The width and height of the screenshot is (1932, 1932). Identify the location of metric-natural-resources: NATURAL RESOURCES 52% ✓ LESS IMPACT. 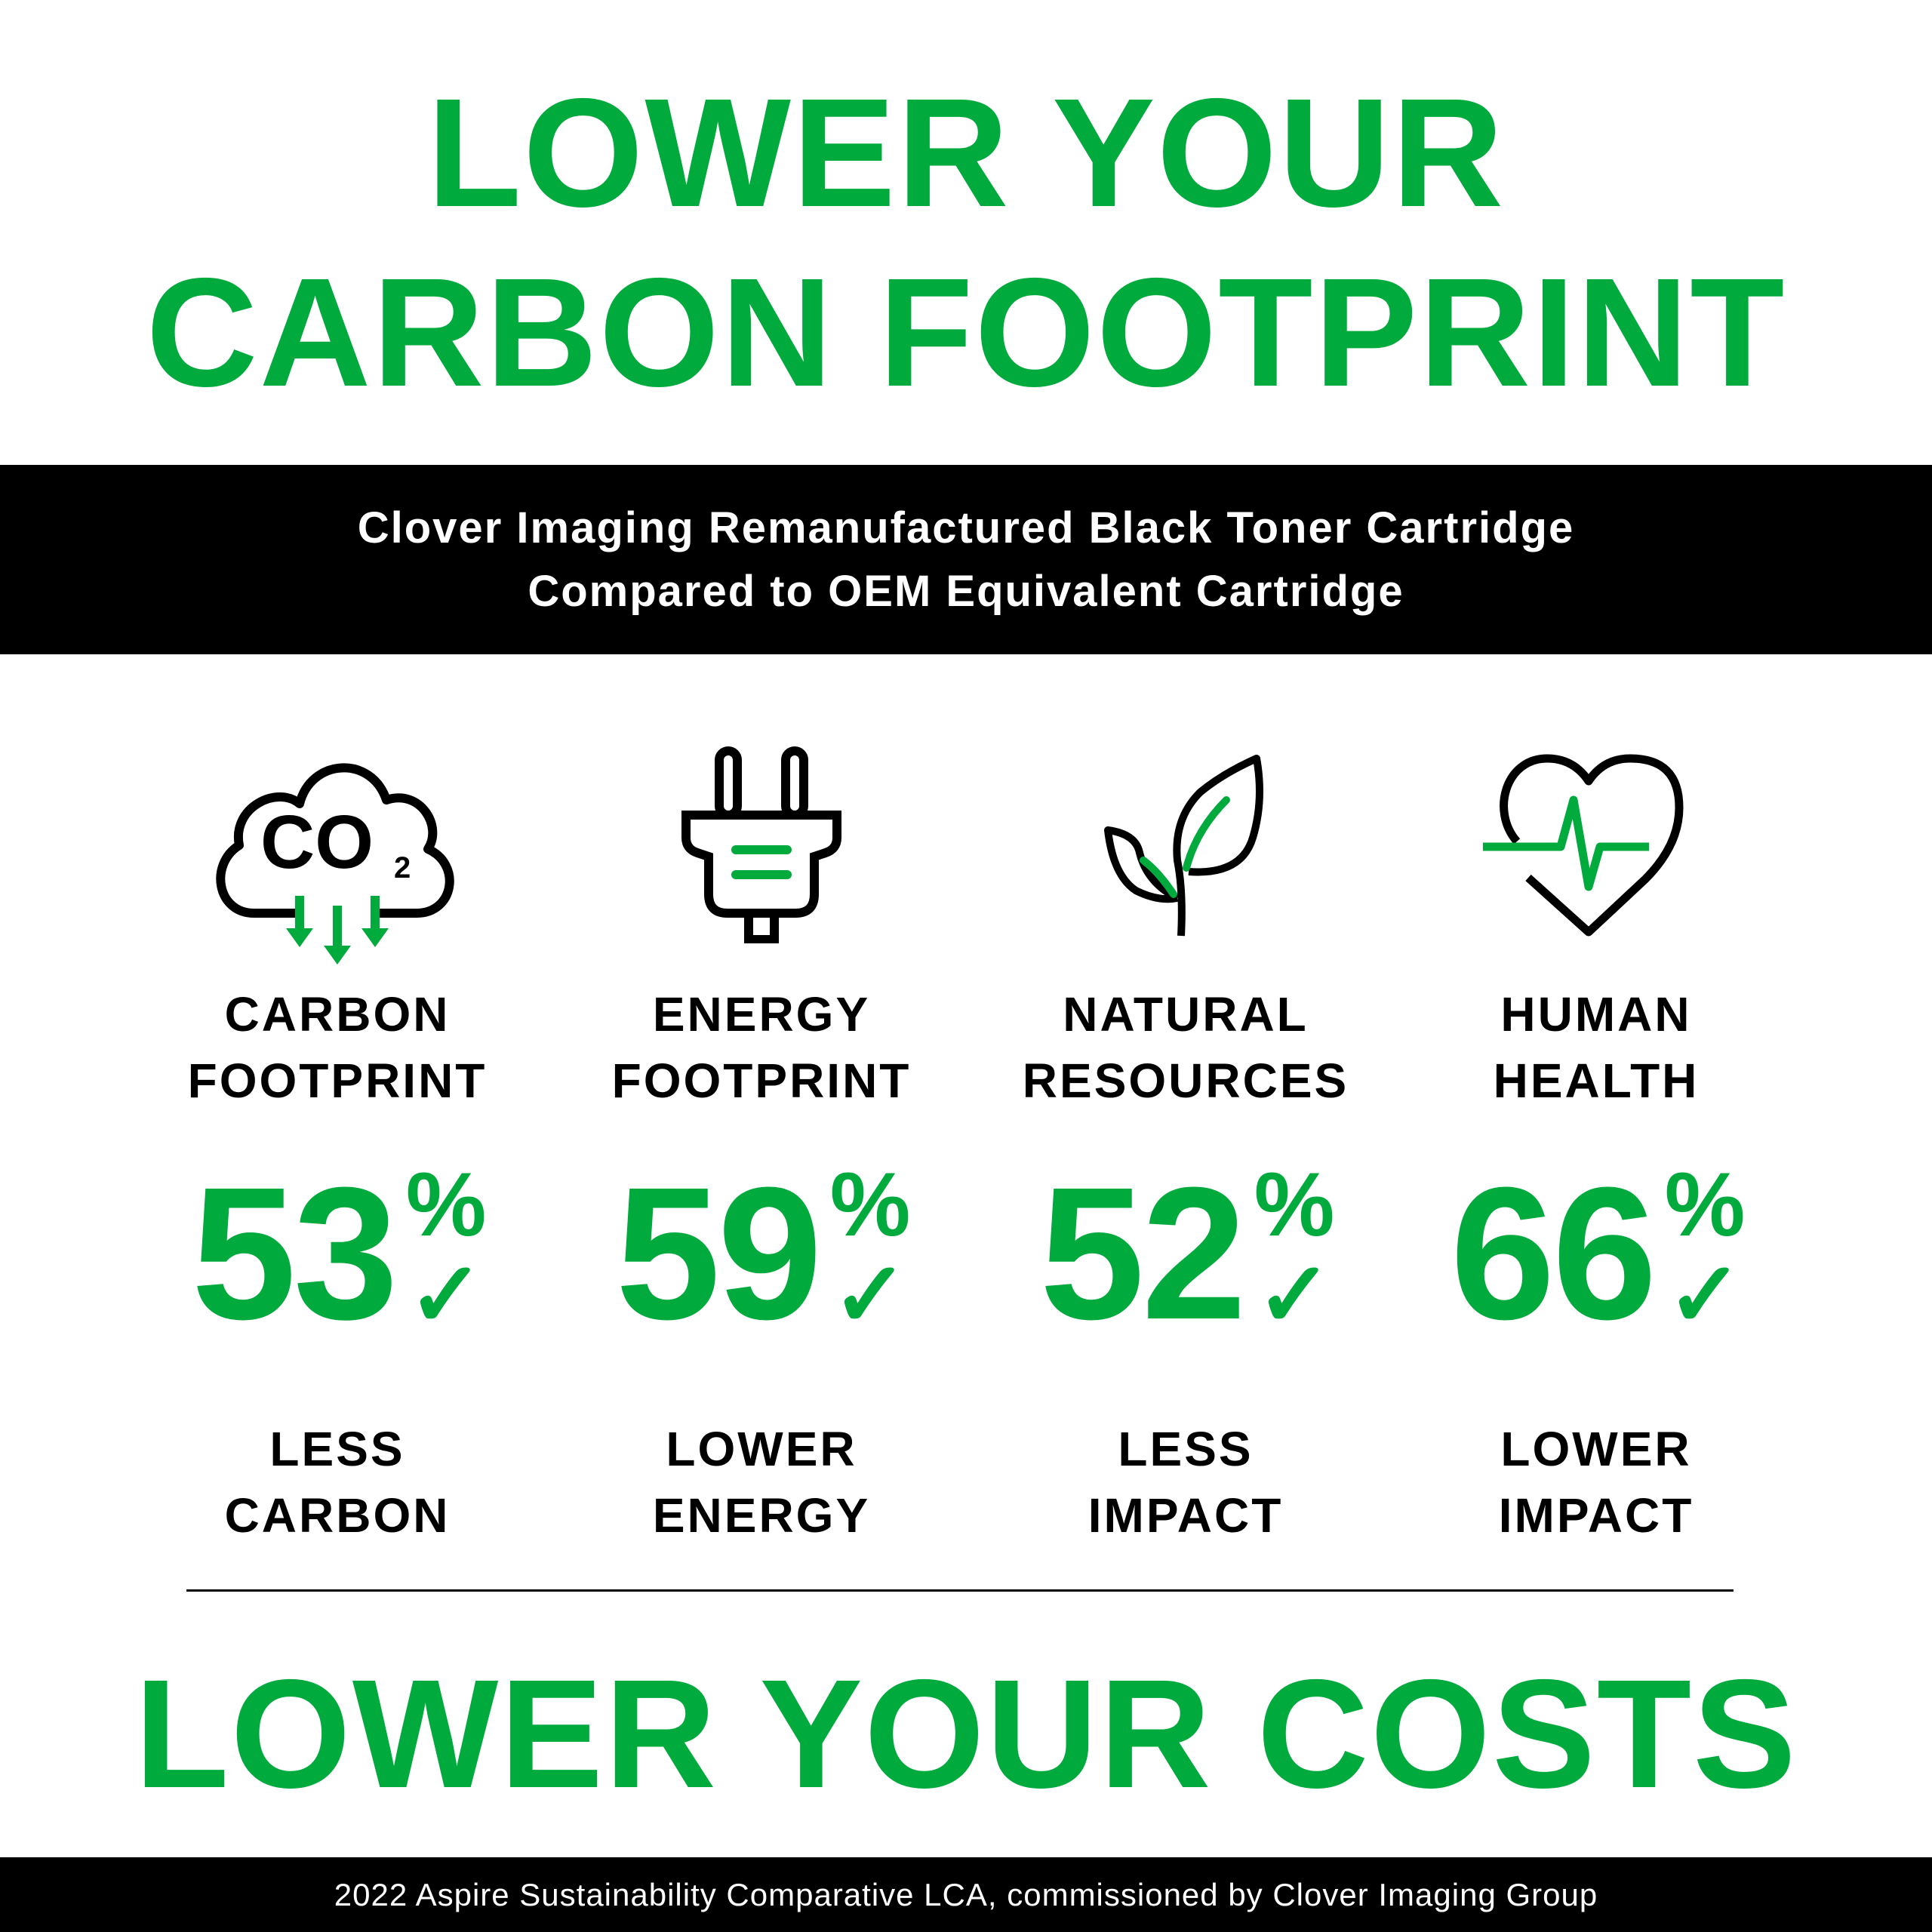
(1185, 1265).